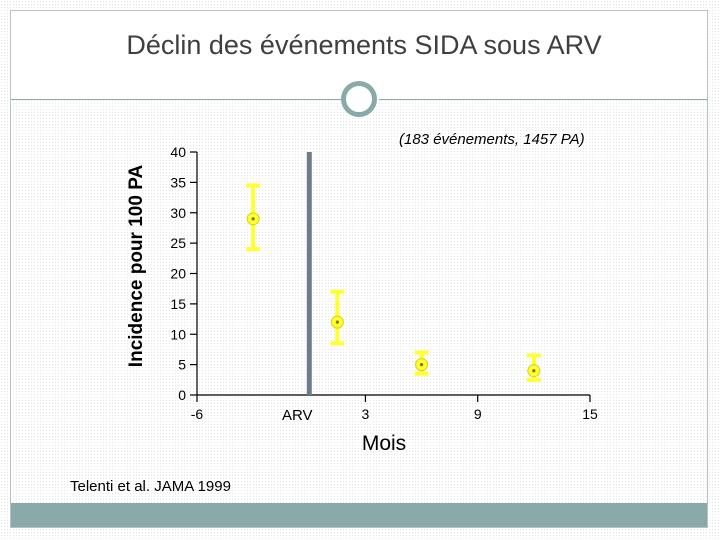 The image size is (720, 540). Describe the element at coordinates (590, 414) in the screenshot. I see `x-tick-label: 15` at that location.